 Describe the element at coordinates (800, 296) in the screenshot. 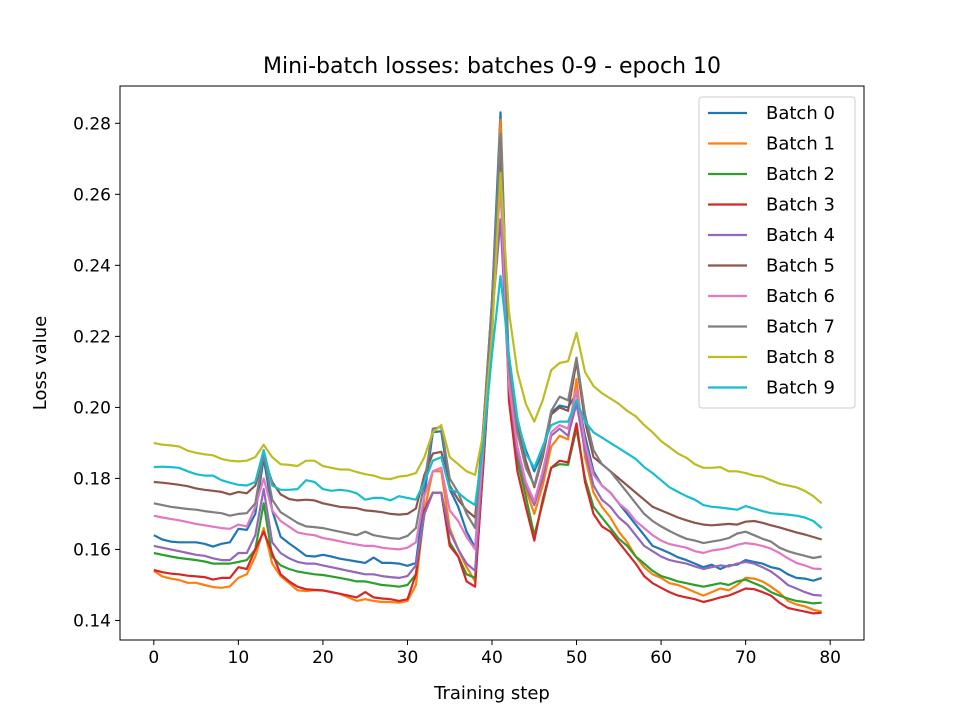

I see `legend-label: Batch 6` at that location.